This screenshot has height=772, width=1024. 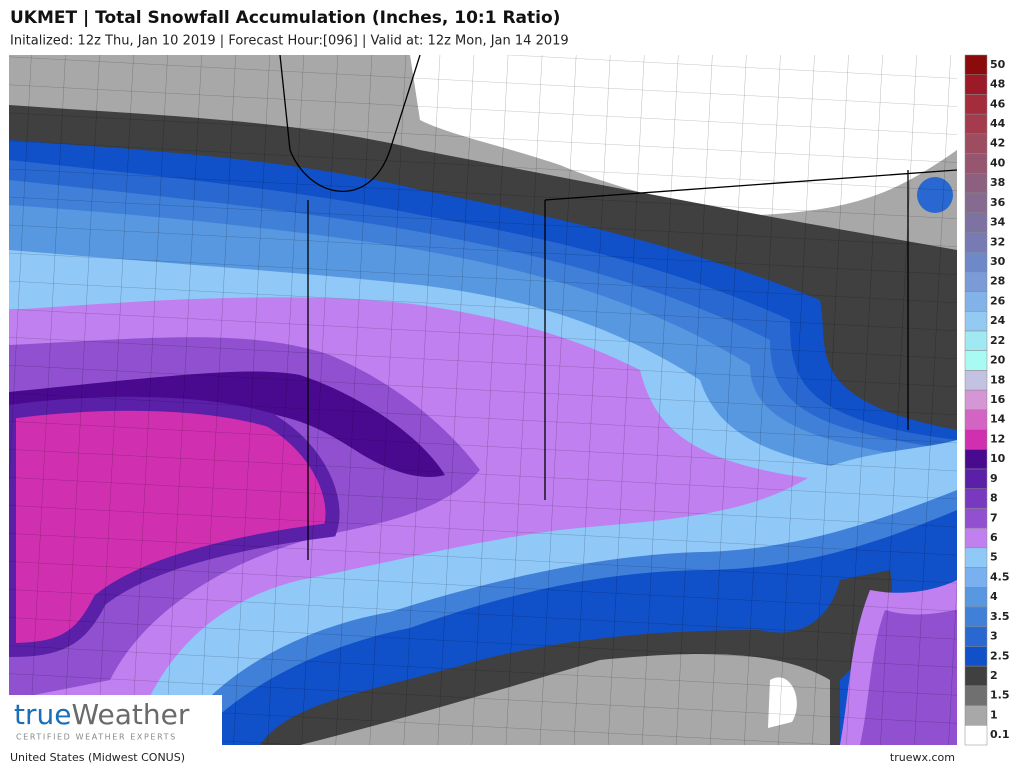 I want to click on legend-label: 3, so click(x=994, y=636).